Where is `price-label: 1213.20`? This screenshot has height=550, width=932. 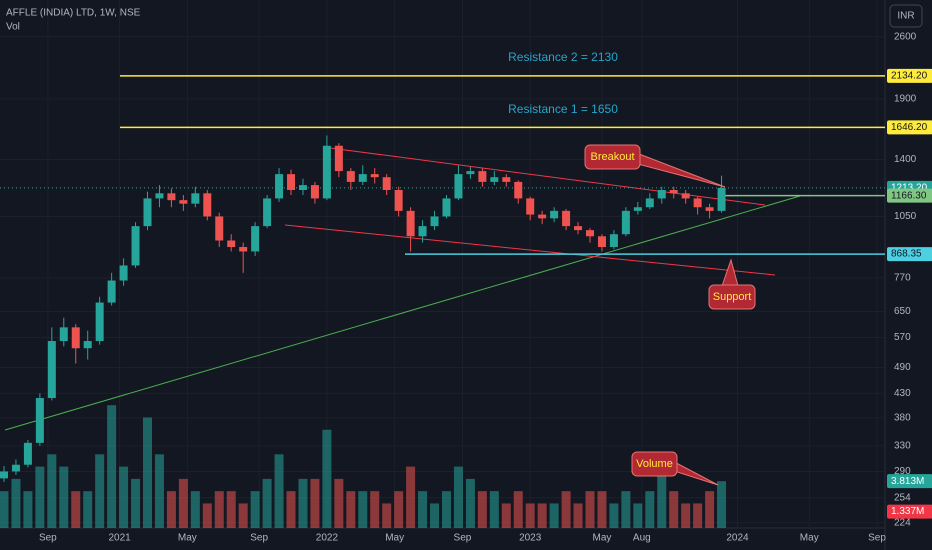 price-label: 1213.20 is located at coordinates (909, 187).